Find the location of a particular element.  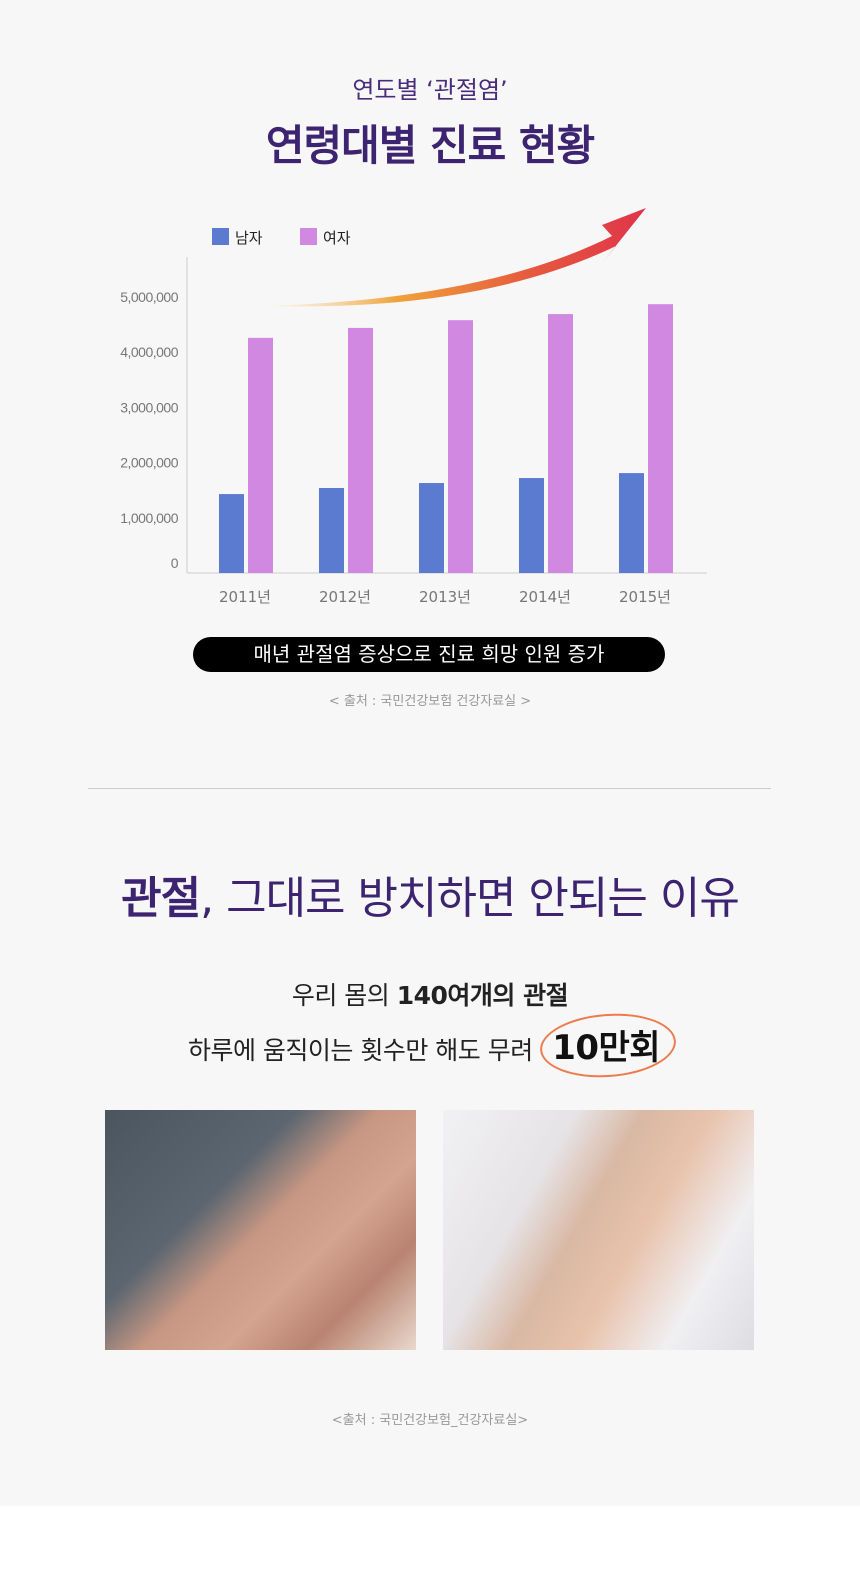

bar-female-2014년 is located at coordinates (560, 443).